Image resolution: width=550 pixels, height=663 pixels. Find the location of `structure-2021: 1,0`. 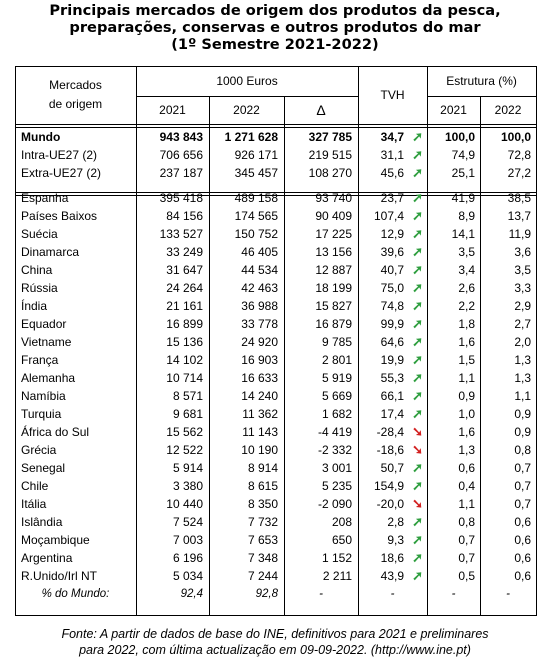

structure-2021: 1,0 is located at coordinates (467, 414).